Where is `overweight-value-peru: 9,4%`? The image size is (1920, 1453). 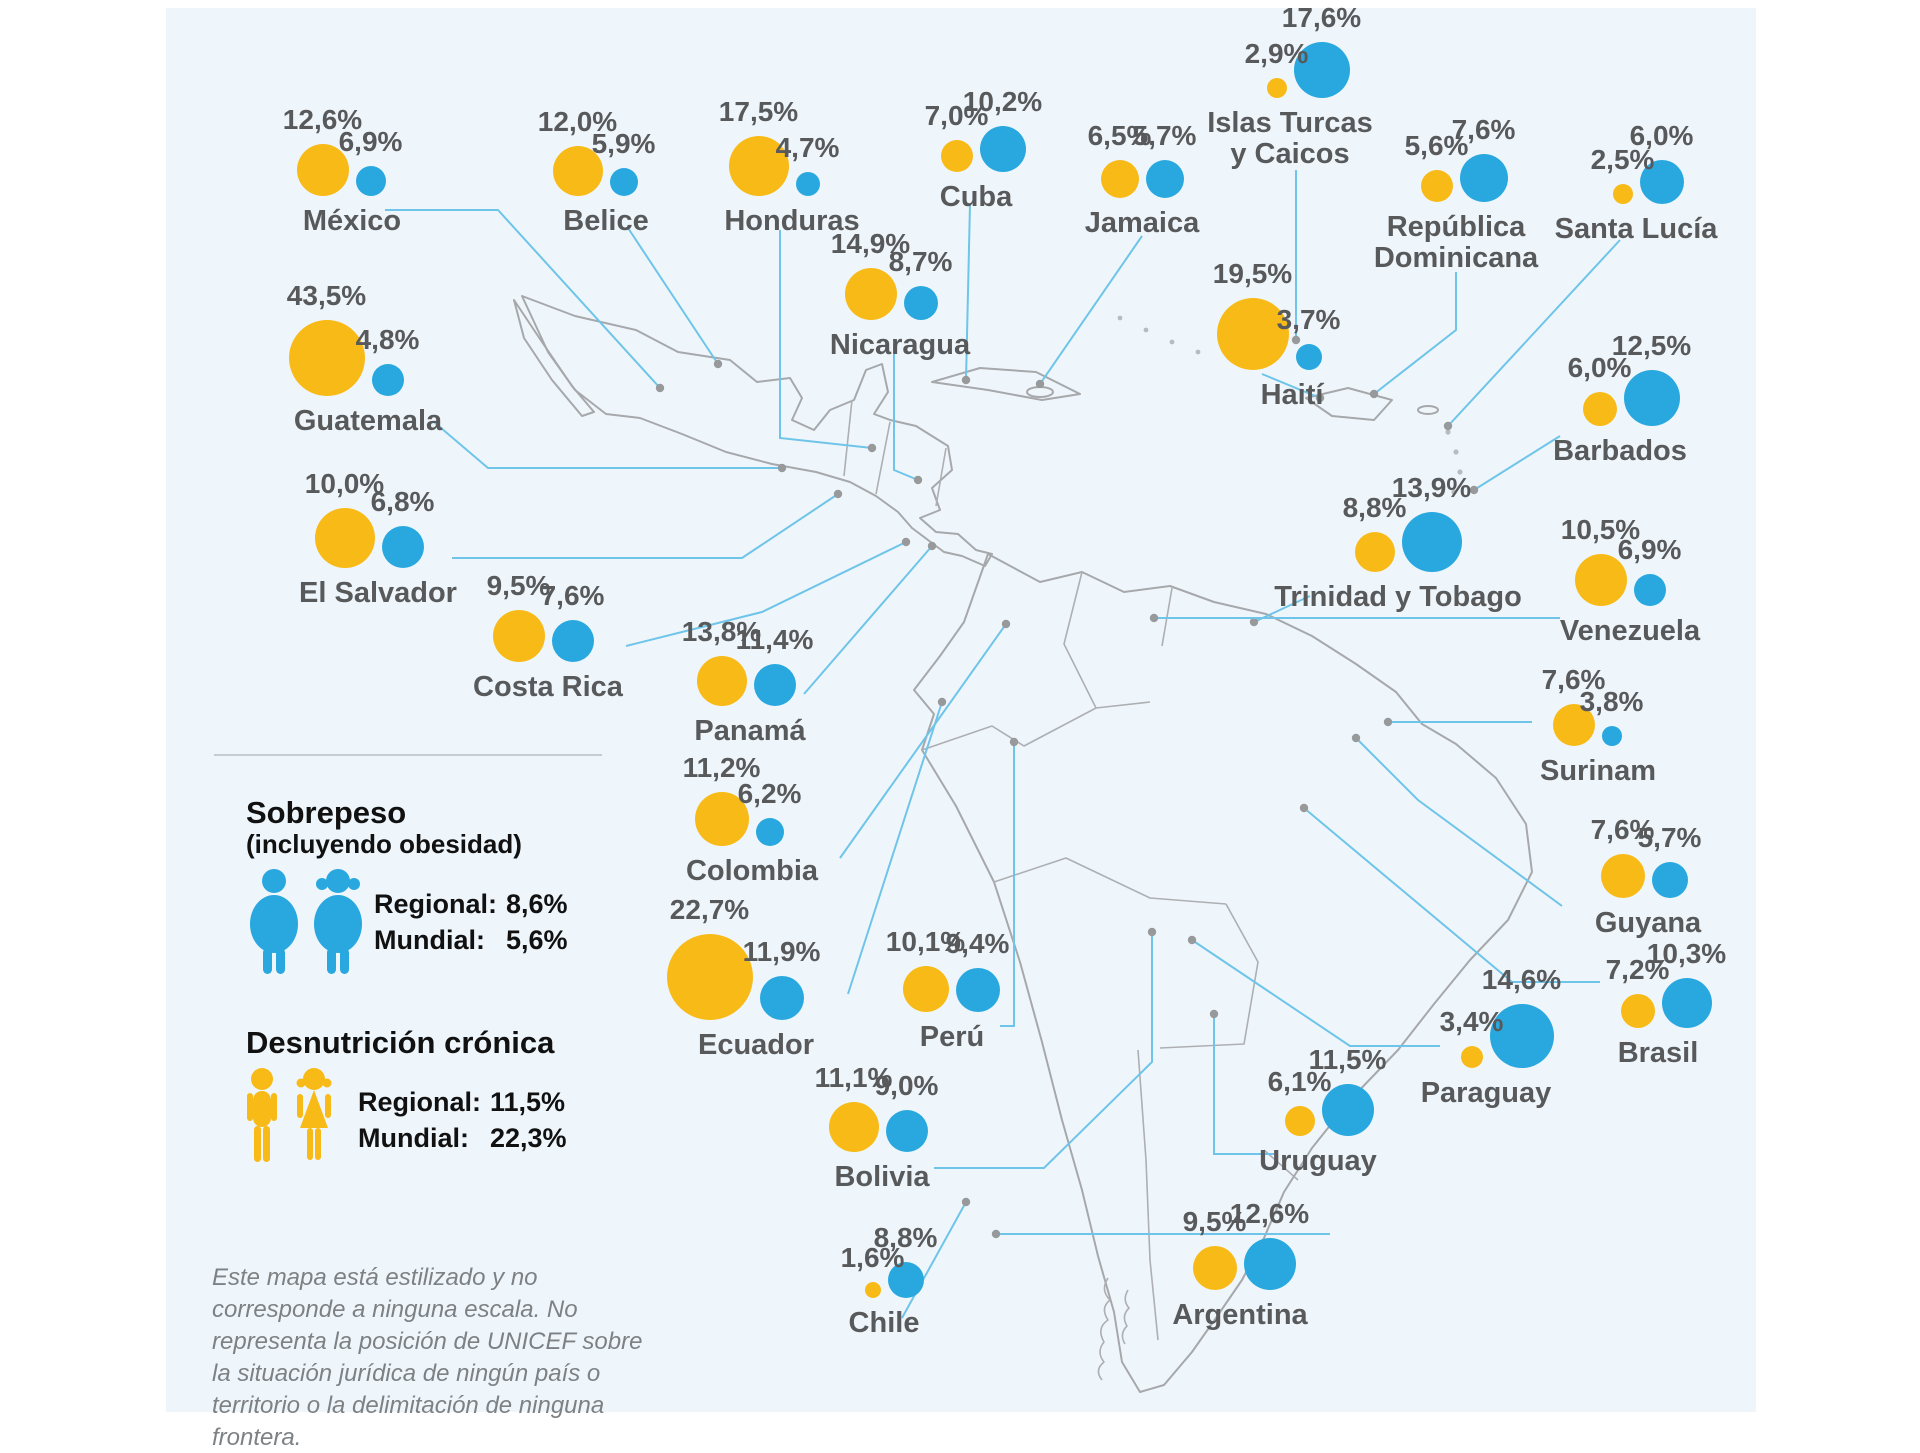 overweight-value-peru: 9,4% is located at coordinates (977, 943).